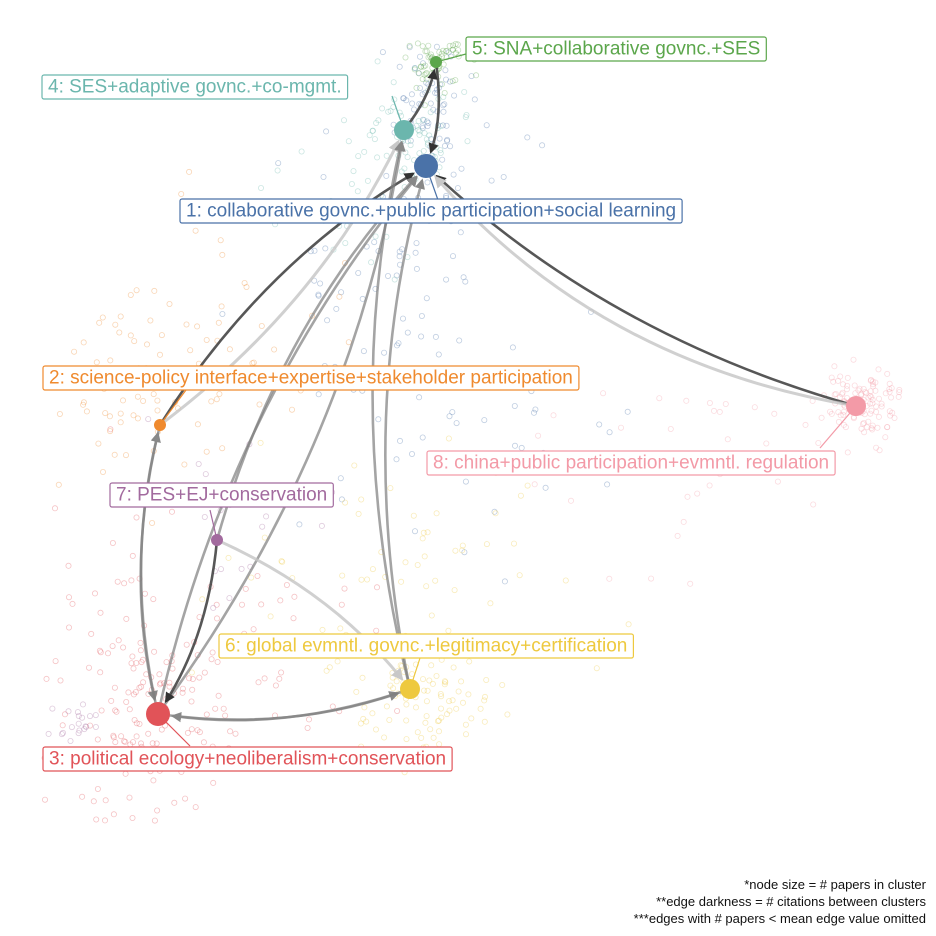  I want to click on cluster-4-label-text: 4: SES+adaptive govnc.+co-mgmt., so click(195, 87).